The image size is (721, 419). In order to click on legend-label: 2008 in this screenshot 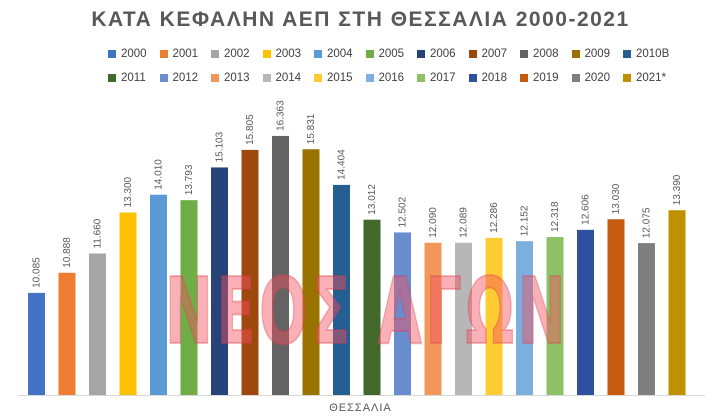, I will do `click(546, 54)`.